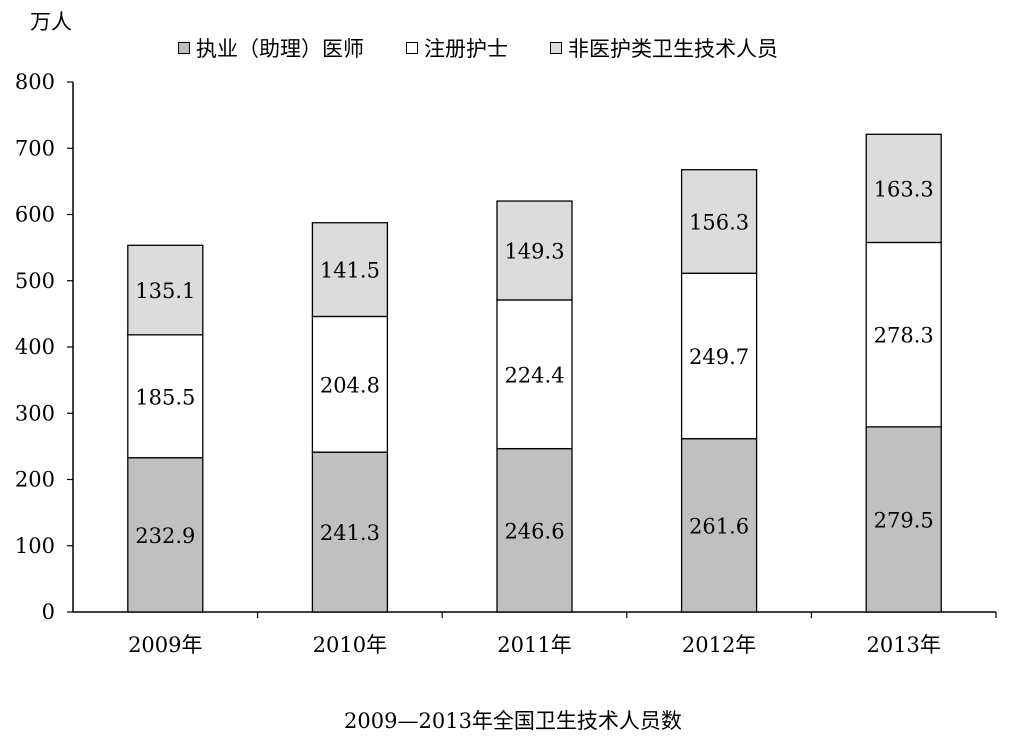 The width and height of the screenshot is (1026, 745). What do you see at coordinates (35, 148) in the screenshot?
I see `y-tick-label: 700` at bounding box center [35, 148].